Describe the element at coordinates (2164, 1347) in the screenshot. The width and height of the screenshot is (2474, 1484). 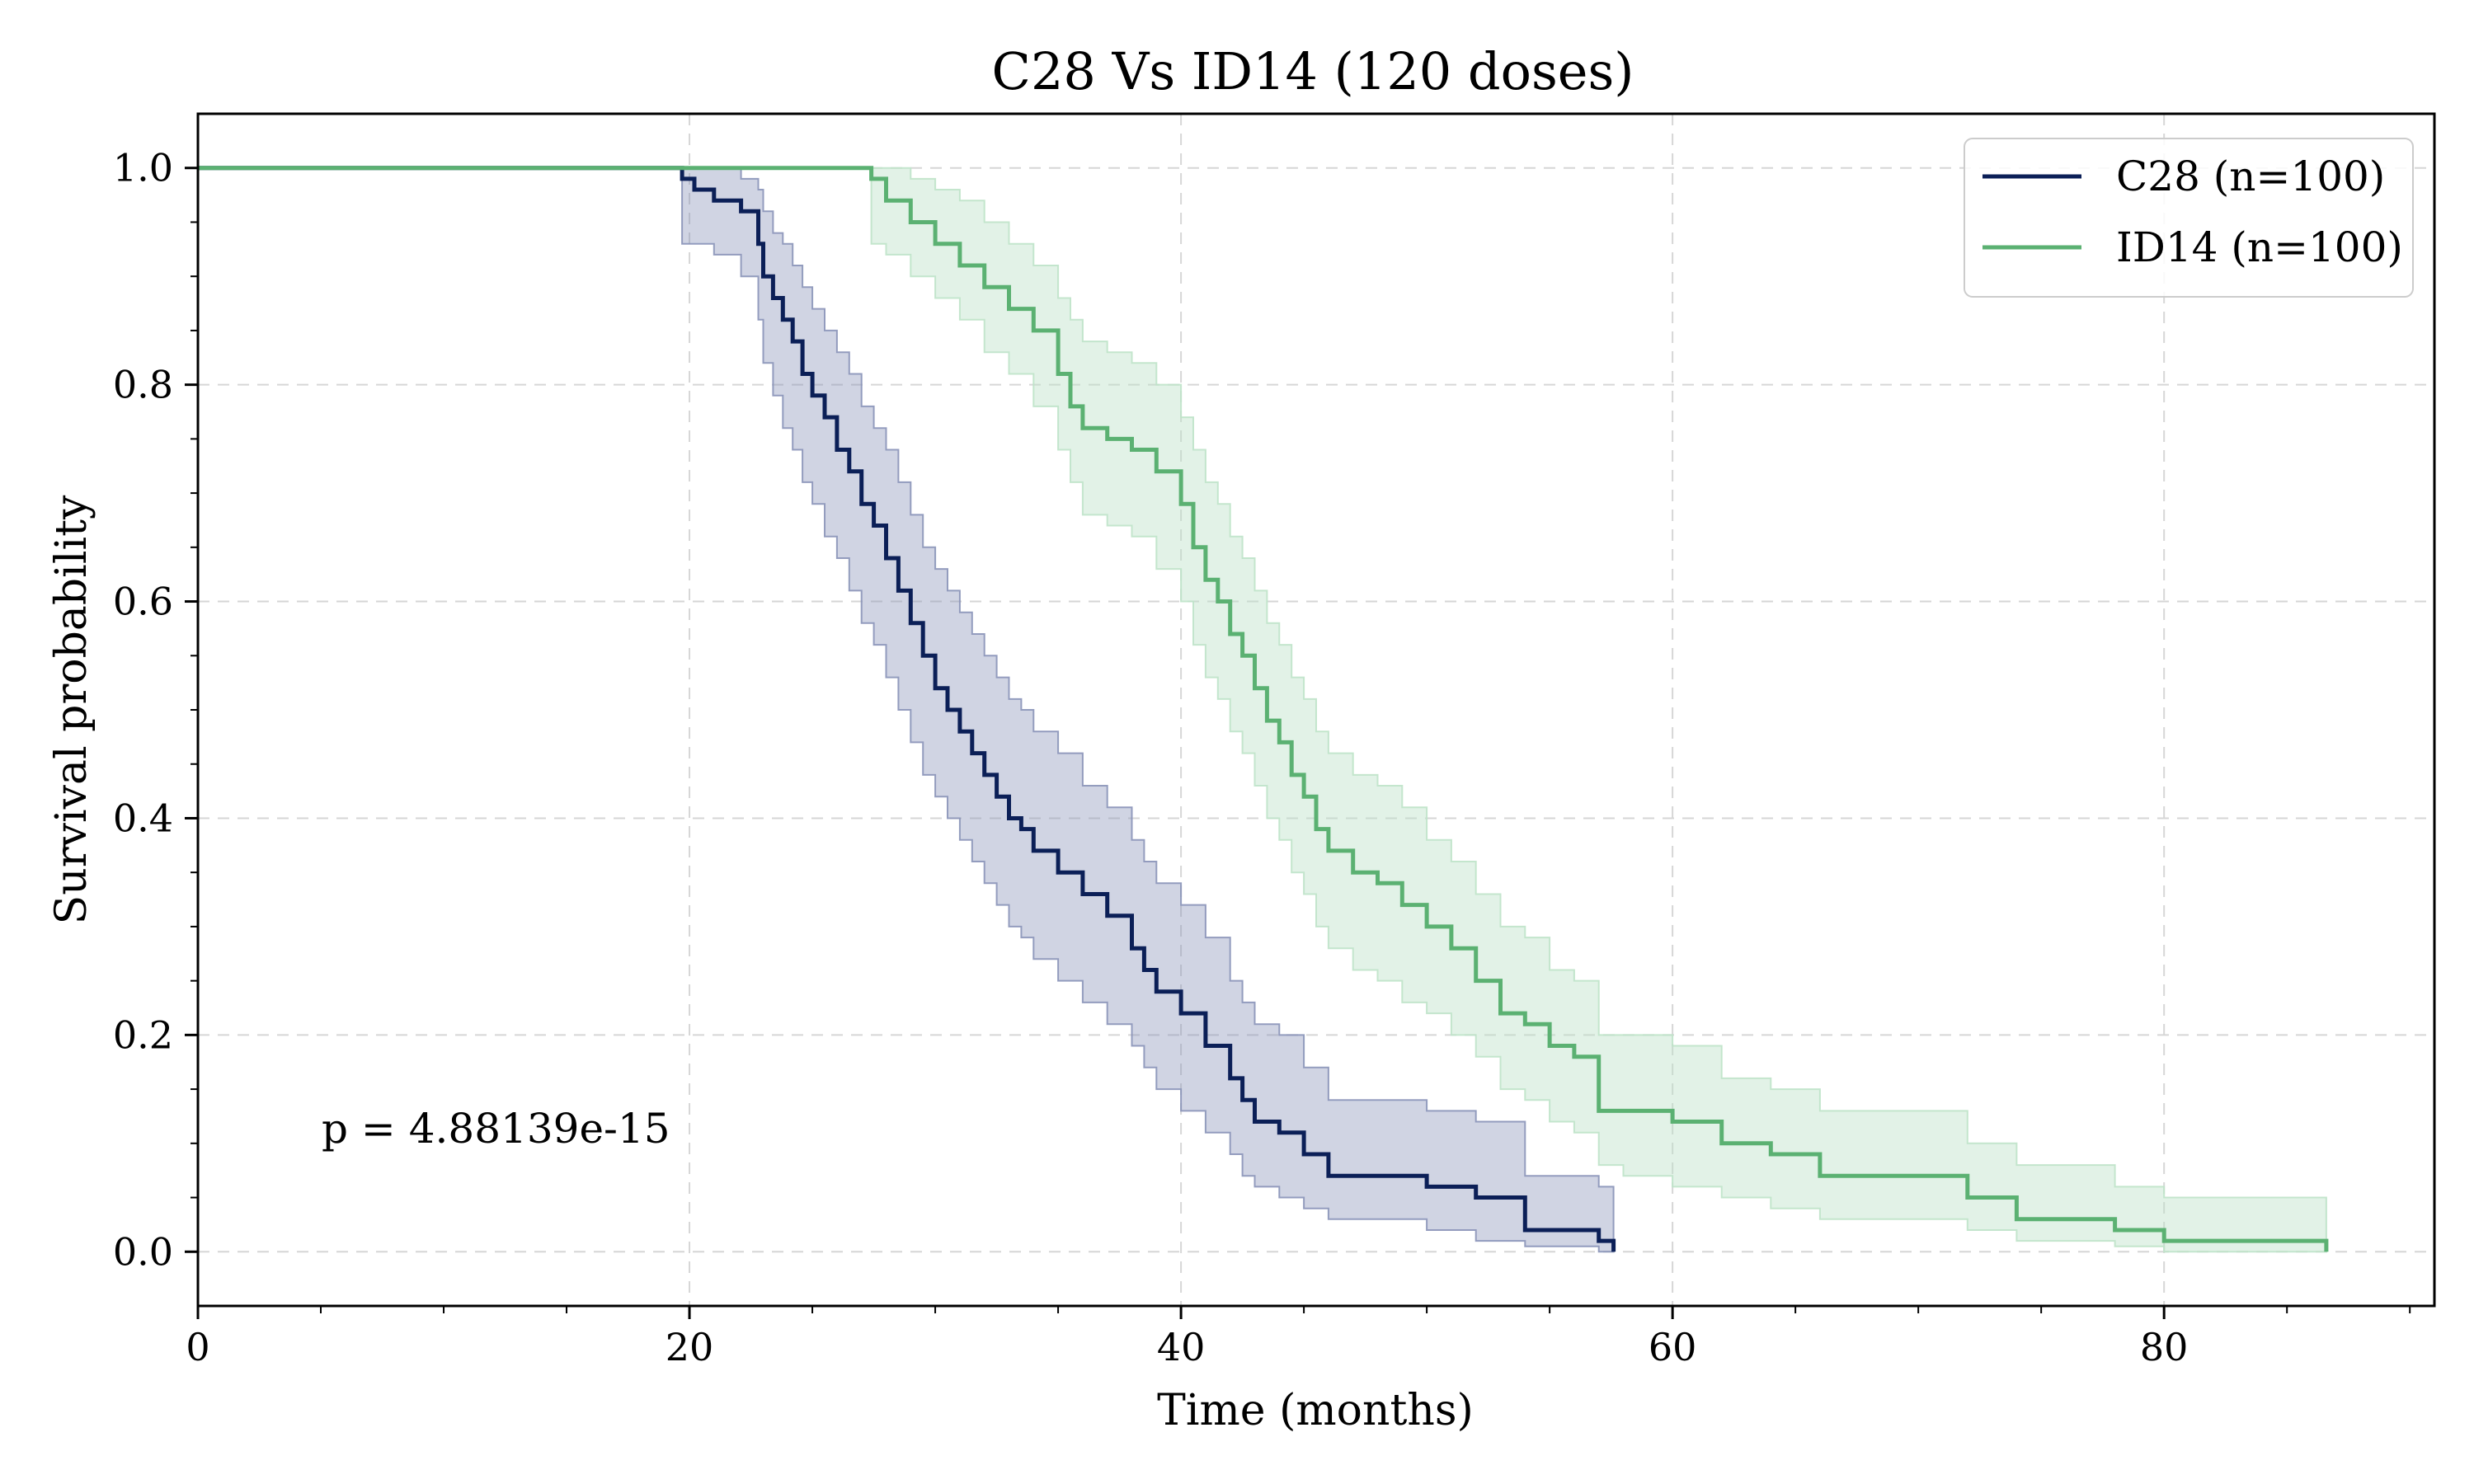
I see `x-tick-label-4: 80` at that location.